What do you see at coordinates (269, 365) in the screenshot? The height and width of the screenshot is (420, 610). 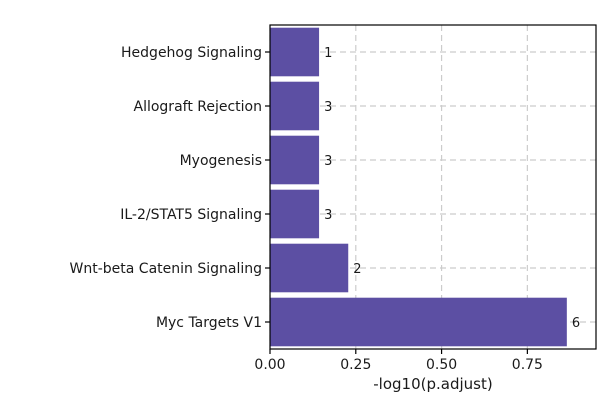 I see `x-tick-label: 0.00` at bounding box center [269, 365].